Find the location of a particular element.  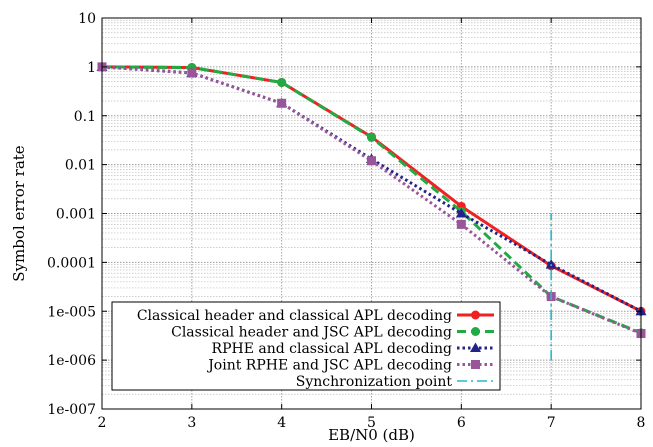

x-tick-label: 8 is located at coordinates (641, 423).